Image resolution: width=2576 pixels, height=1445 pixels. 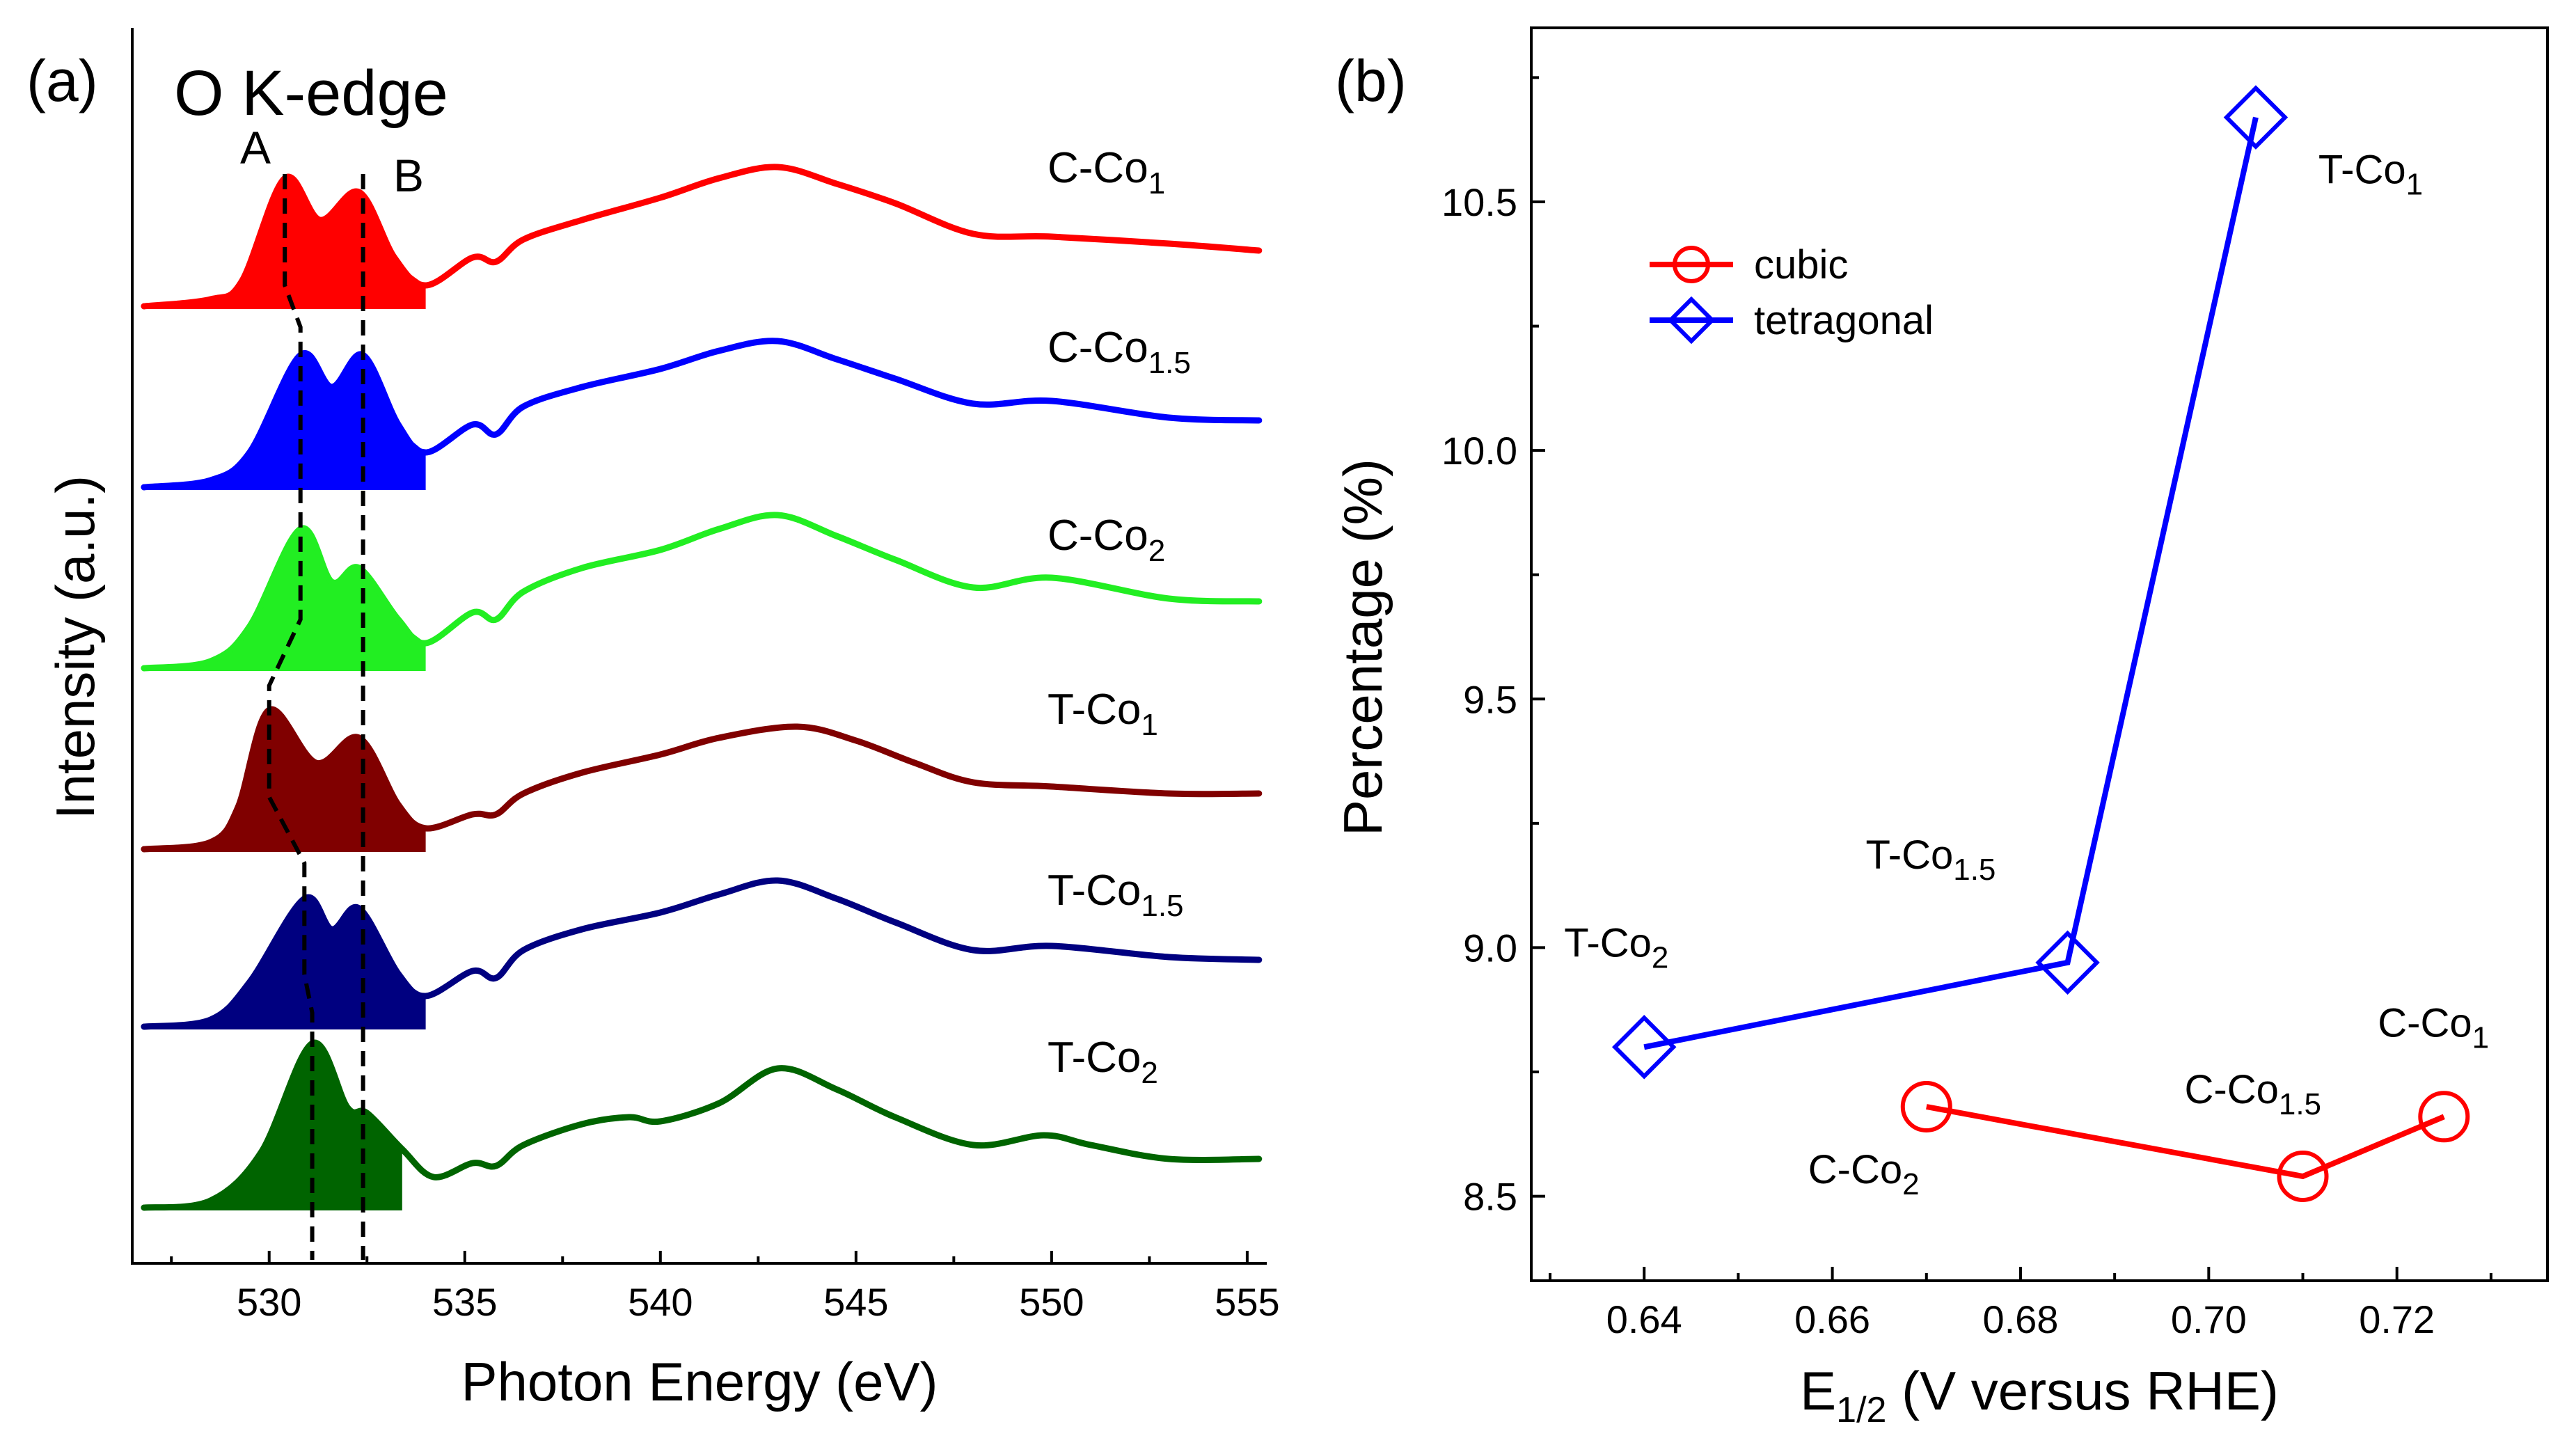 I want to click on peak-guides, so click(x=316, y=717).